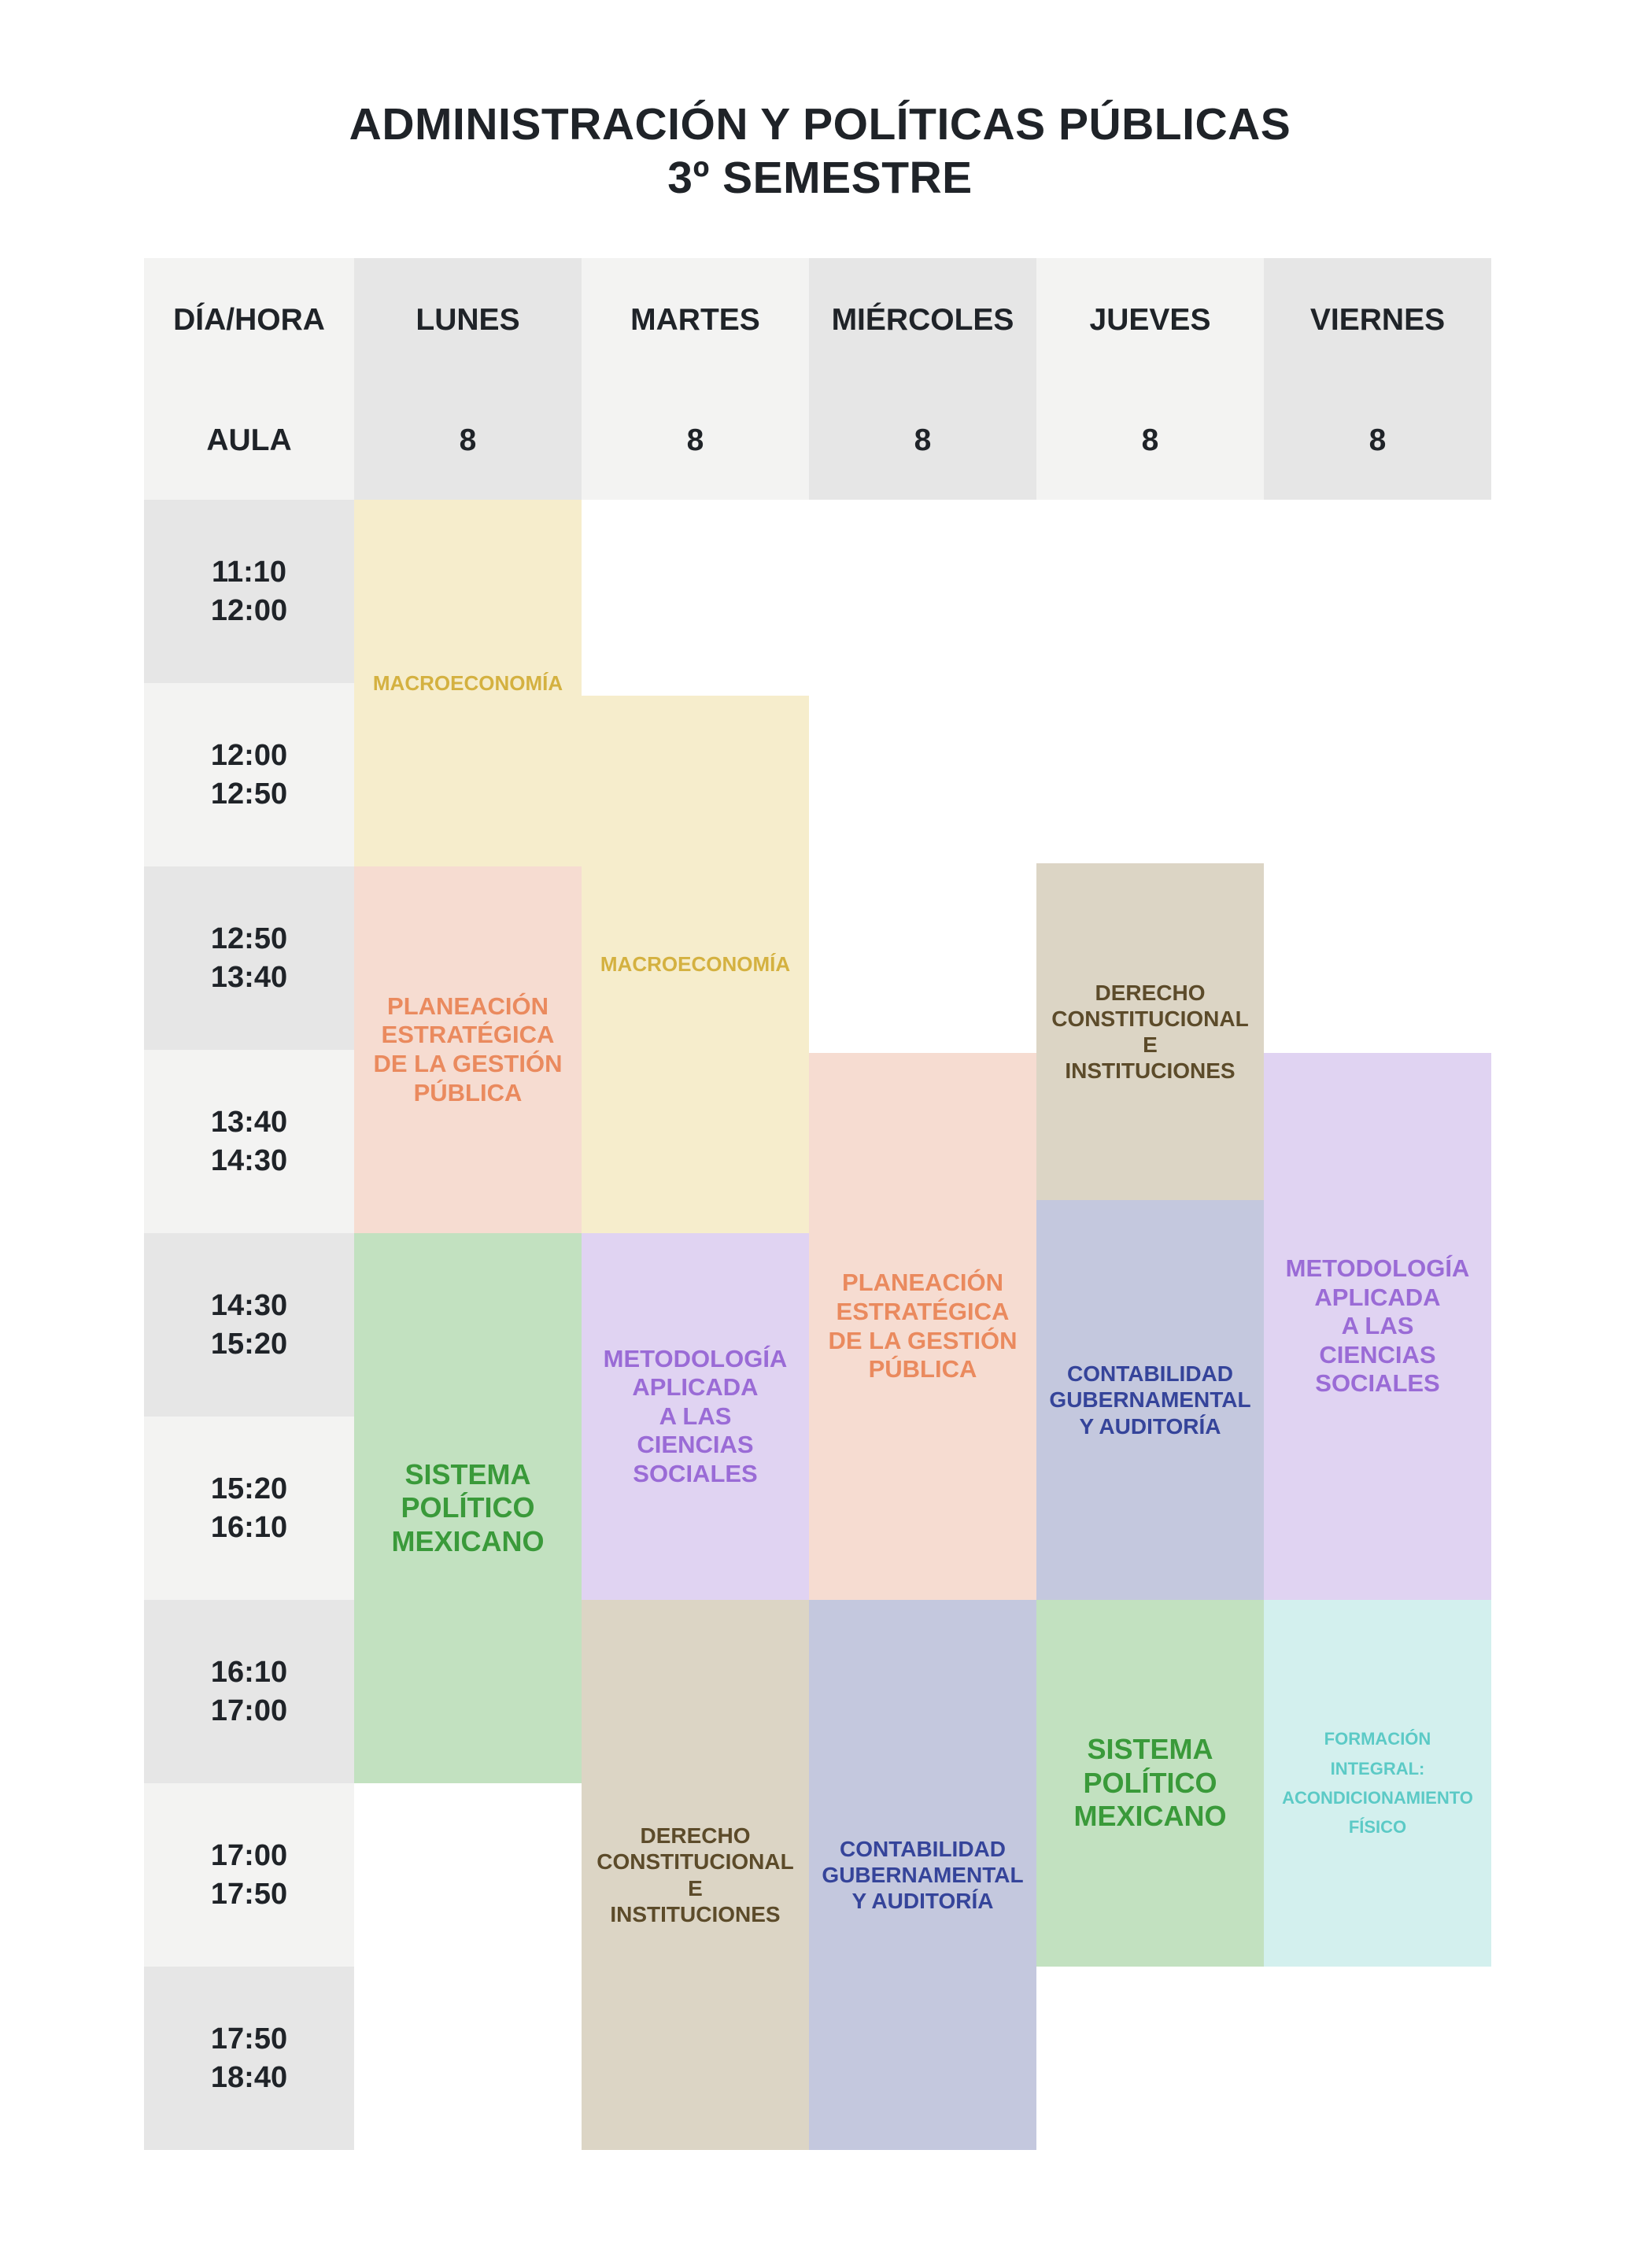 The width and height of the screenshot is (1640, 2268). What do you see at coordinates (1150, 320) in the screenshot?
I see `day-header-thursday: JUEVES` at bounding box center [1150, 320].